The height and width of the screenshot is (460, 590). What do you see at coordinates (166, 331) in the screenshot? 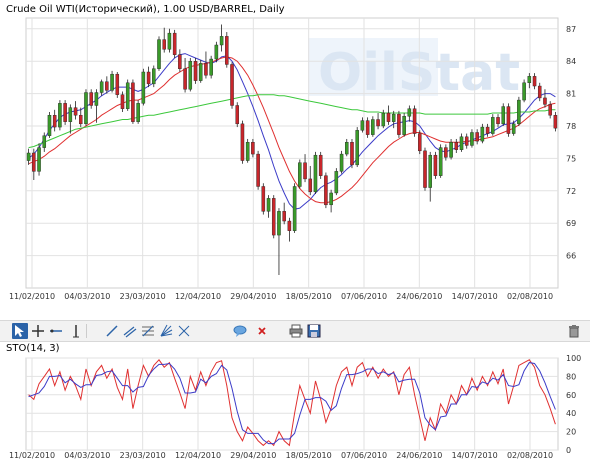
I see `gann-fan-tool-button` at bounding box center [166, 331].